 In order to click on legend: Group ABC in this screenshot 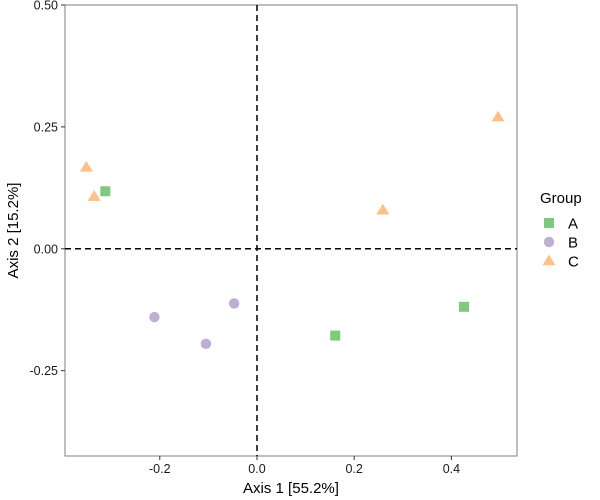, I will do `click(561, 230)`.